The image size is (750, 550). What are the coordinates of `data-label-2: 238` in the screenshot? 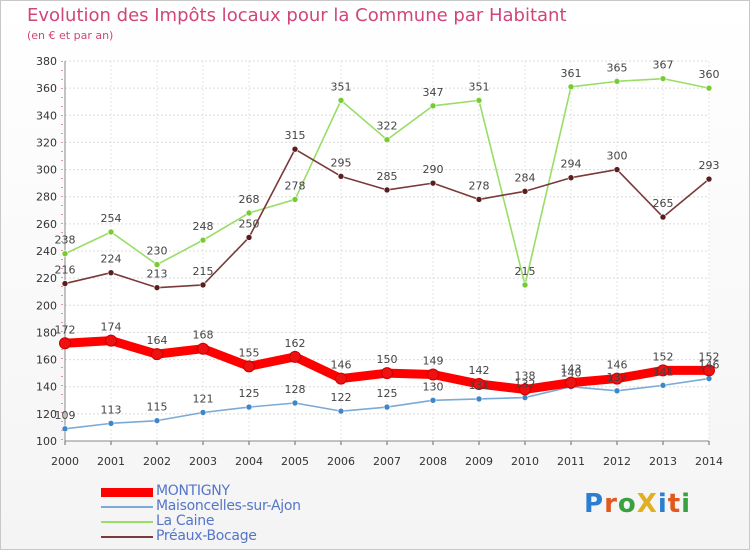 It's located at (65, 240).